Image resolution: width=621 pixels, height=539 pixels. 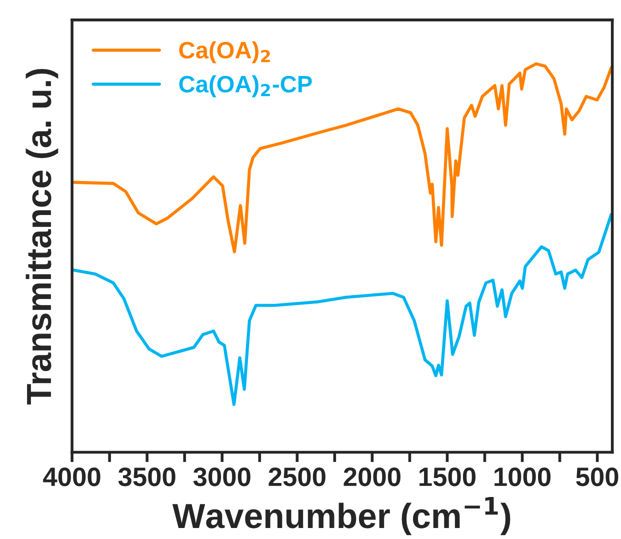 What do you see at coordinates (597, 477) in the screenshot?
I see `x-tick-label: 500` at bounding box center [597, 477].